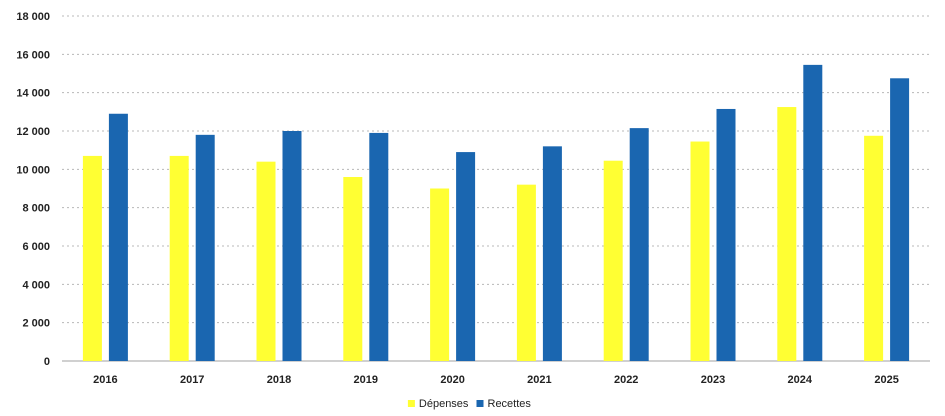 This screenshot has height=416, width=945. What do you see at coordinates (411, 403) in the screenshot?
I see `legend-swatch-depenses` at bounding box center [411, 403].